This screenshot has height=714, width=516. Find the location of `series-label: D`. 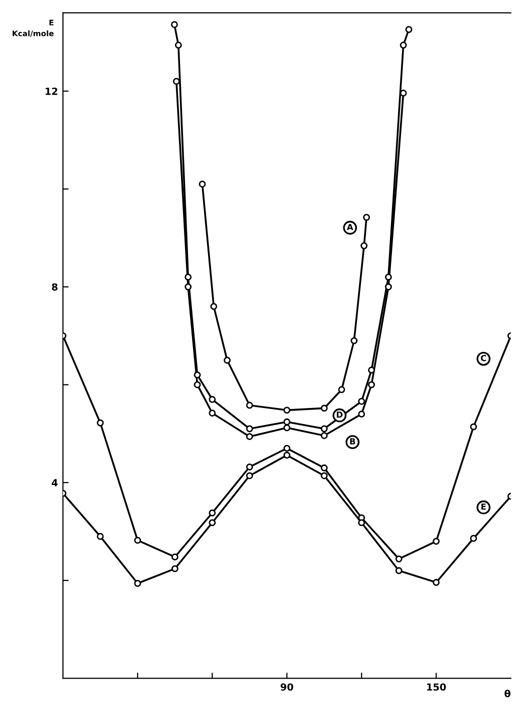

series-label: D is located at coordinates (339, 415).